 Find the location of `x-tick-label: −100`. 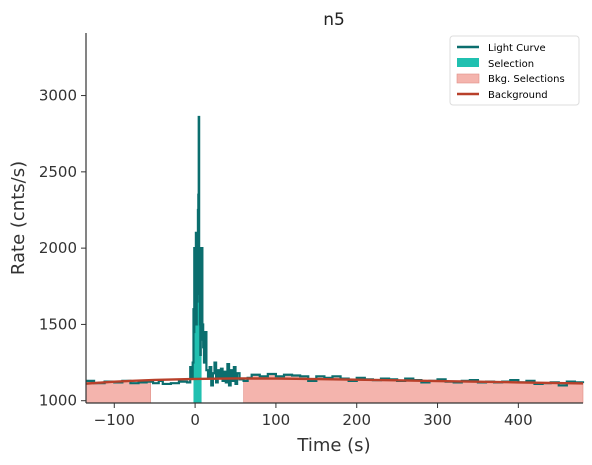

x-tick-label: −100 is located at coordinates (114, 420).